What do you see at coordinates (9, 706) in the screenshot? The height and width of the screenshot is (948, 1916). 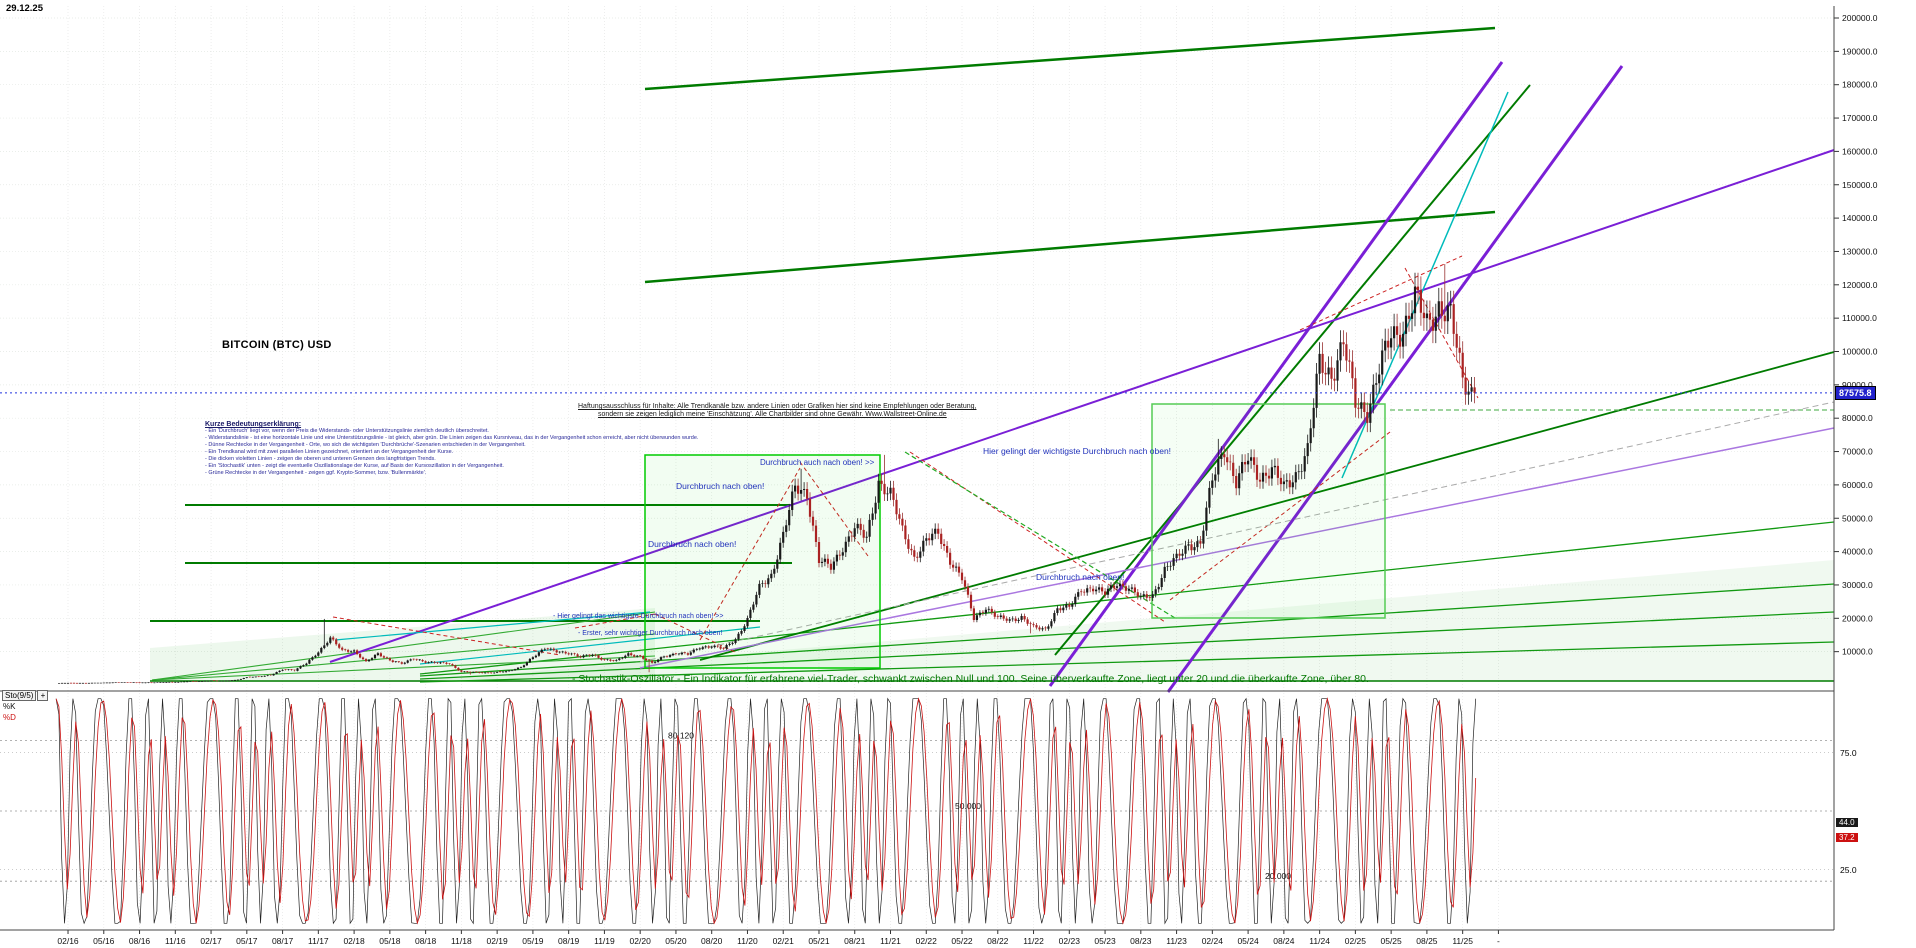 I see `k-series-label: %K` at bounding box center [9, 706].